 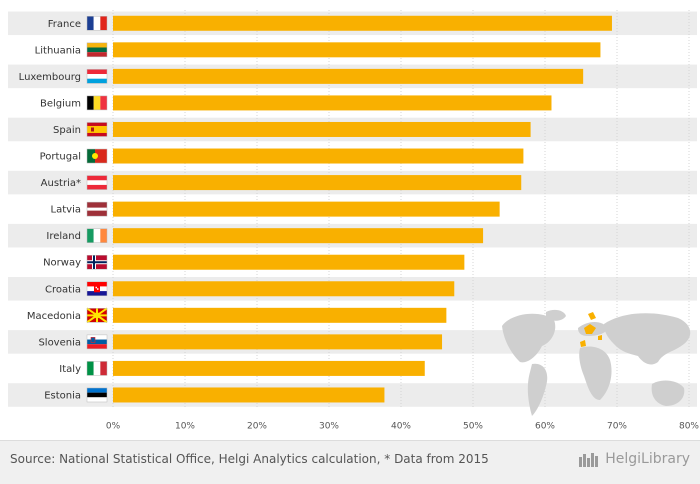 I want to click on slovenia-flag-icon, so click(x=97, y=342).